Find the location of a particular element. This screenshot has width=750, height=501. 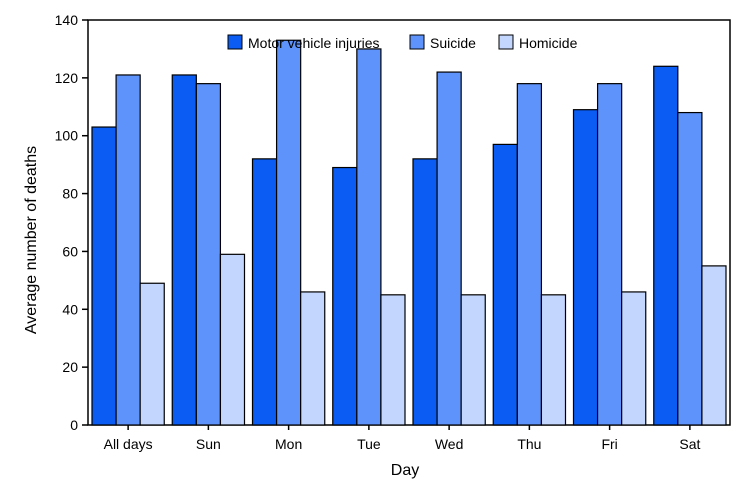

legend-label: Homicide is located at coordinates (548, 43).